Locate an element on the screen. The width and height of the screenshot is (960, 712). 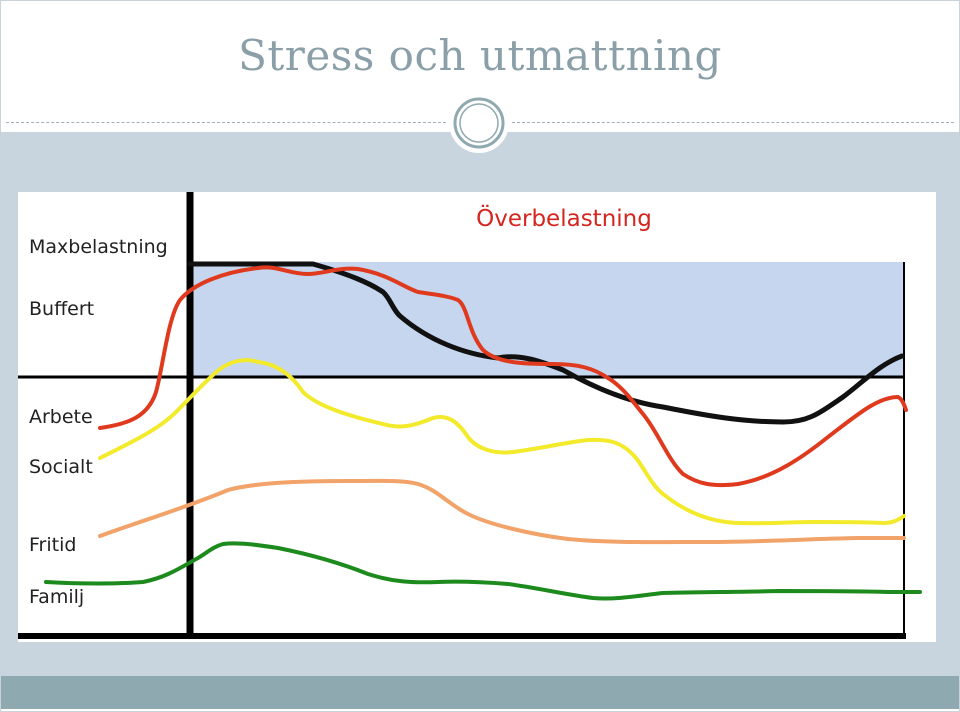
row-label-social: Socialt is located at coordinates (61, 467).